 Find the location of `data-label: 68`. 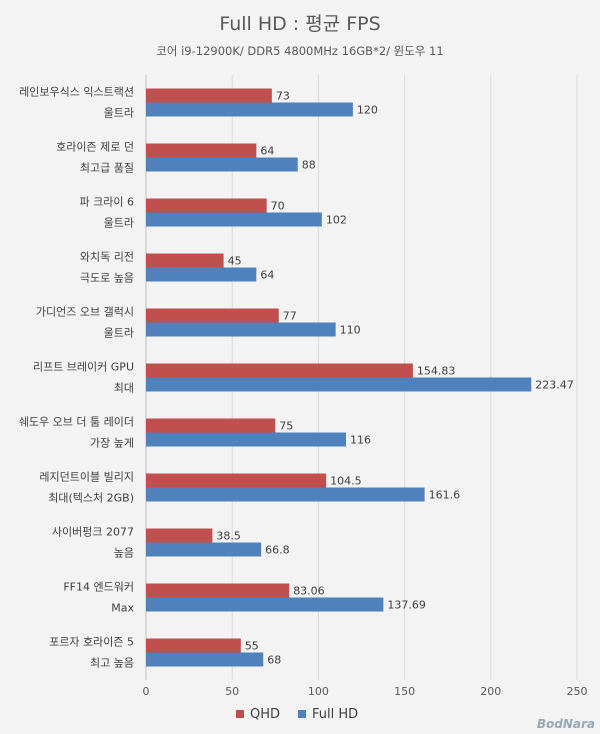

data-label: 68 is located at coordinates (274, 660).